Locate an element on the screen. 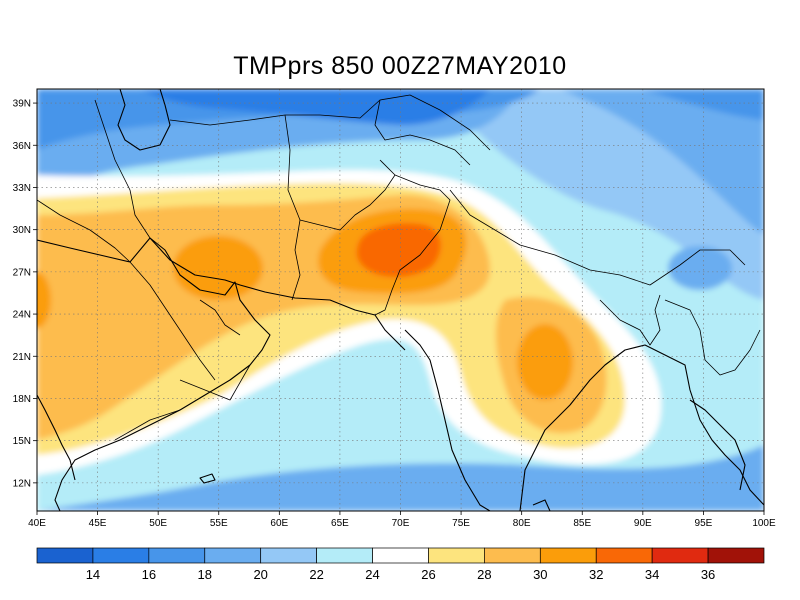 The height and width of the screenshot is (600, 800). border-yemen is located at coordinates (147, 425).